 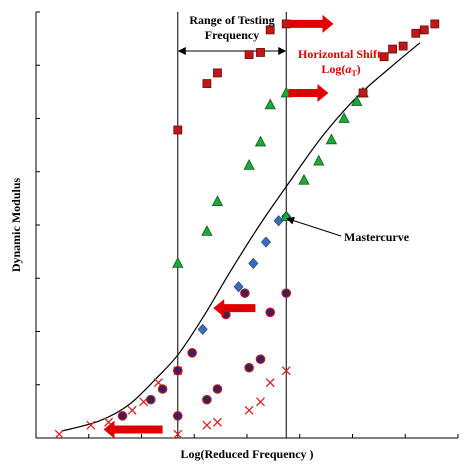 What do you see at coordinates (341, 54) in the screenshot?
I see `horizontal-shift-label: Horizontal Shift,` at bounding box center [341, 54].